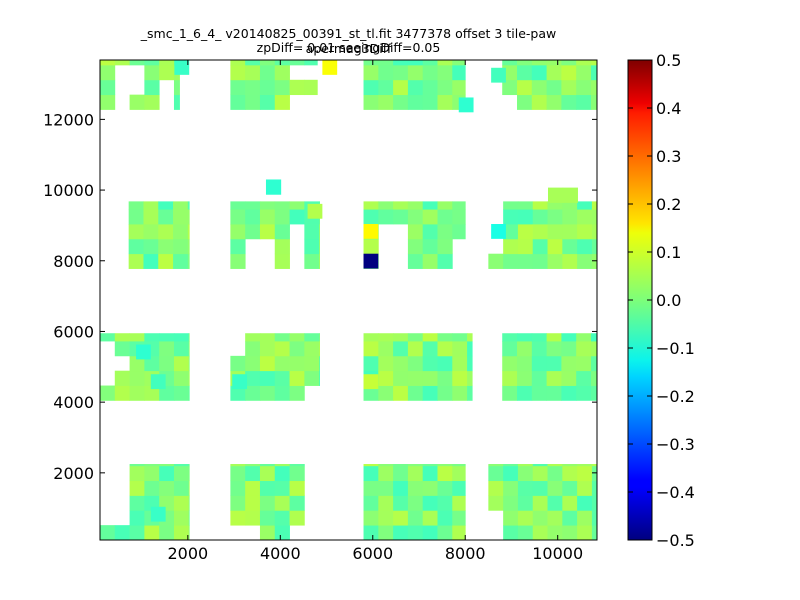 Image resolution: width=800 pixels, height=600 pixels. Describe the element at coordinates (675, 444) in the screenshot. I see `colorbar-tick-label: −0.3` at that location.